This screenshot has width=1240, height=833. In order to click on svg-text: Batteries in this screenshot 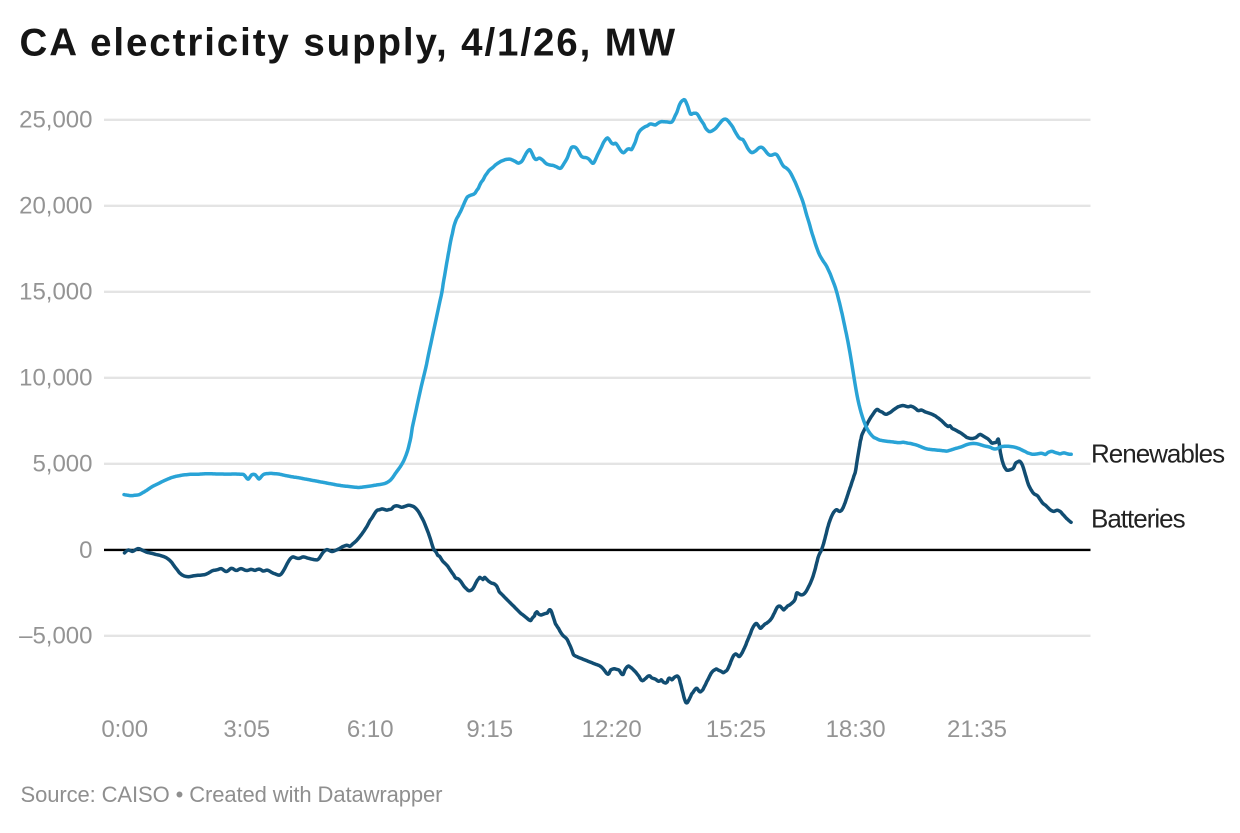, I will do `click(1138, 519)`.